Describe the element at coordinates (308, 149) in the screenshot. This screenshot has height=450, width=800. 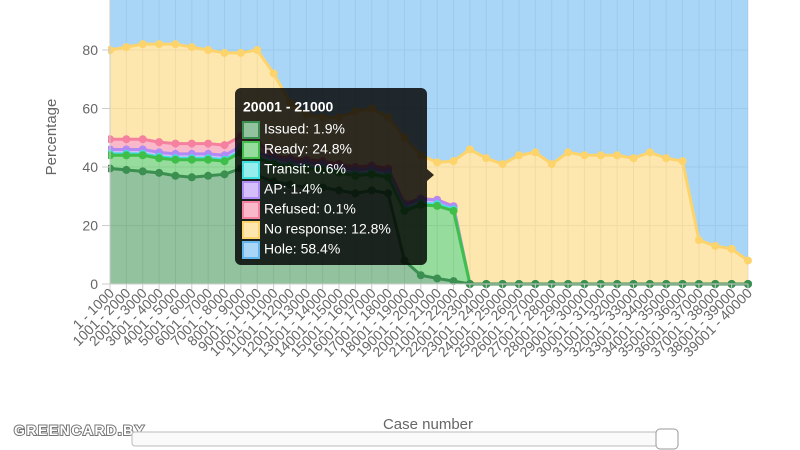
I see `tooltip-label: Ready: 24.8%` at that location.